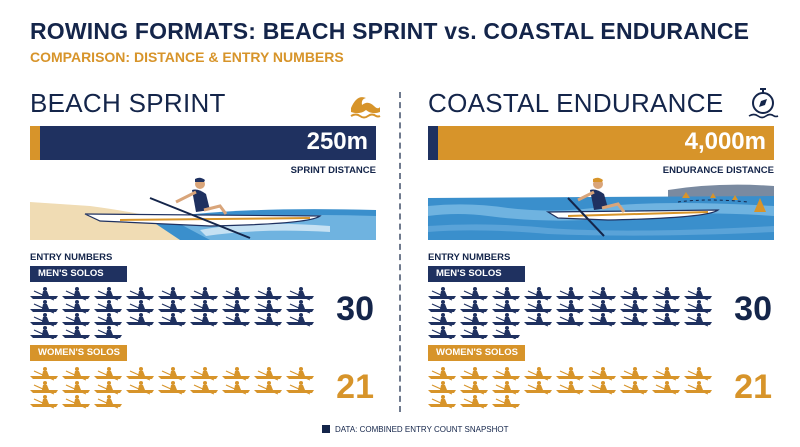 The width and height of the screenshot is (800, 447). What do you see at coordinates (576, 103) in the screenshot?
I see `coastal-endurance-title: COASTAL ENDURANCE` at bounding box center [576, 103].